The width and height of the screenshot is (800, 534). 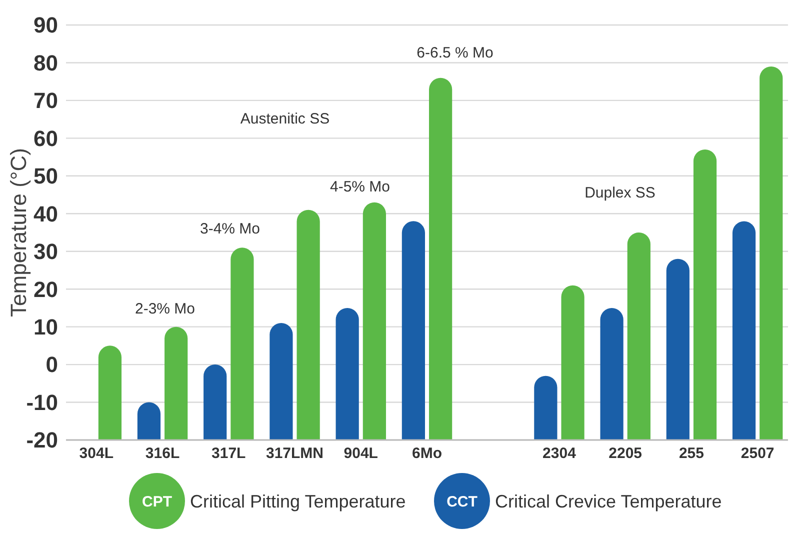 I want to click on x-tick-label: 304L, so click(x=96, y=453).